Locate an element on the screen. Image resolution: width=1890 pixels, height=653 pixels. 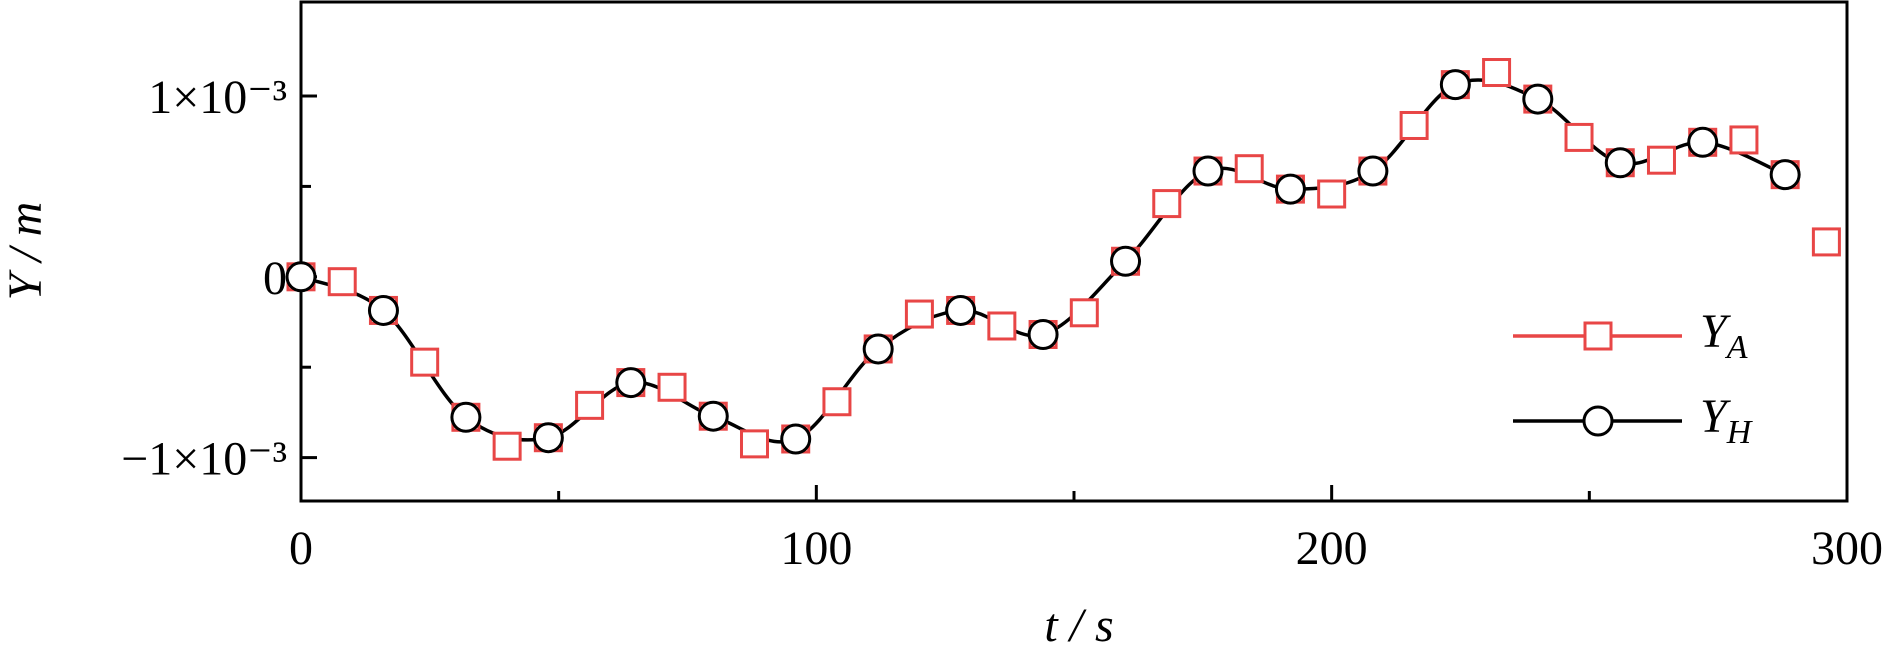
legend-label: YH is located at coordinates (1727, 420).